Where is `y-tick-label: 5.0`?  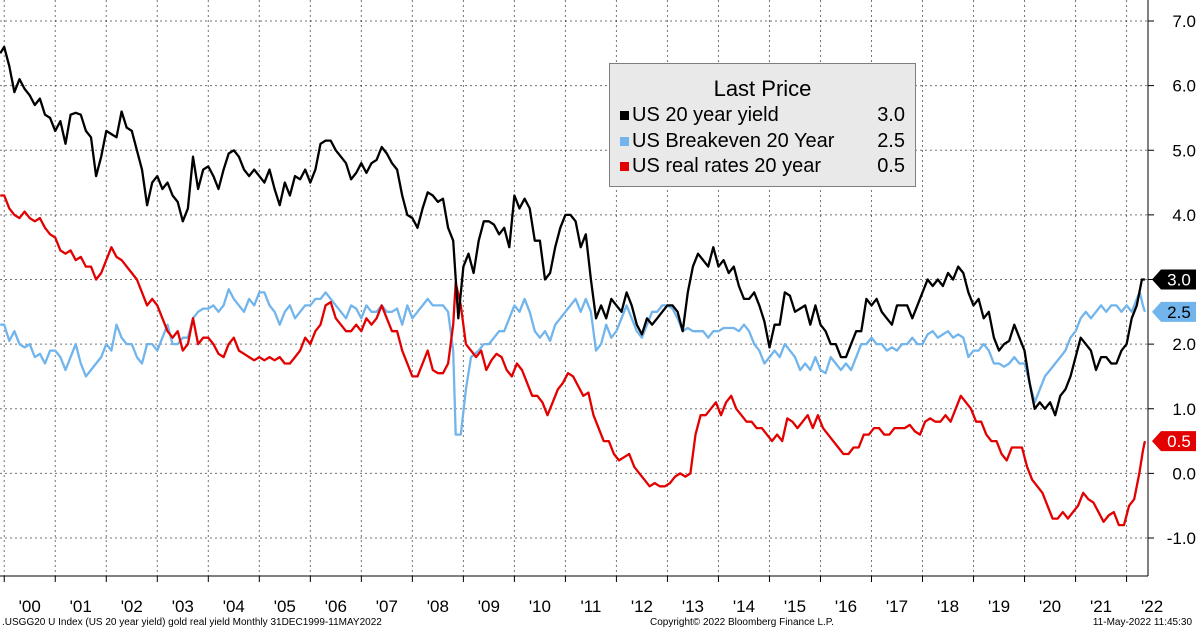 y-tick-label: 5.0 is located at coordinates (1184, 150).